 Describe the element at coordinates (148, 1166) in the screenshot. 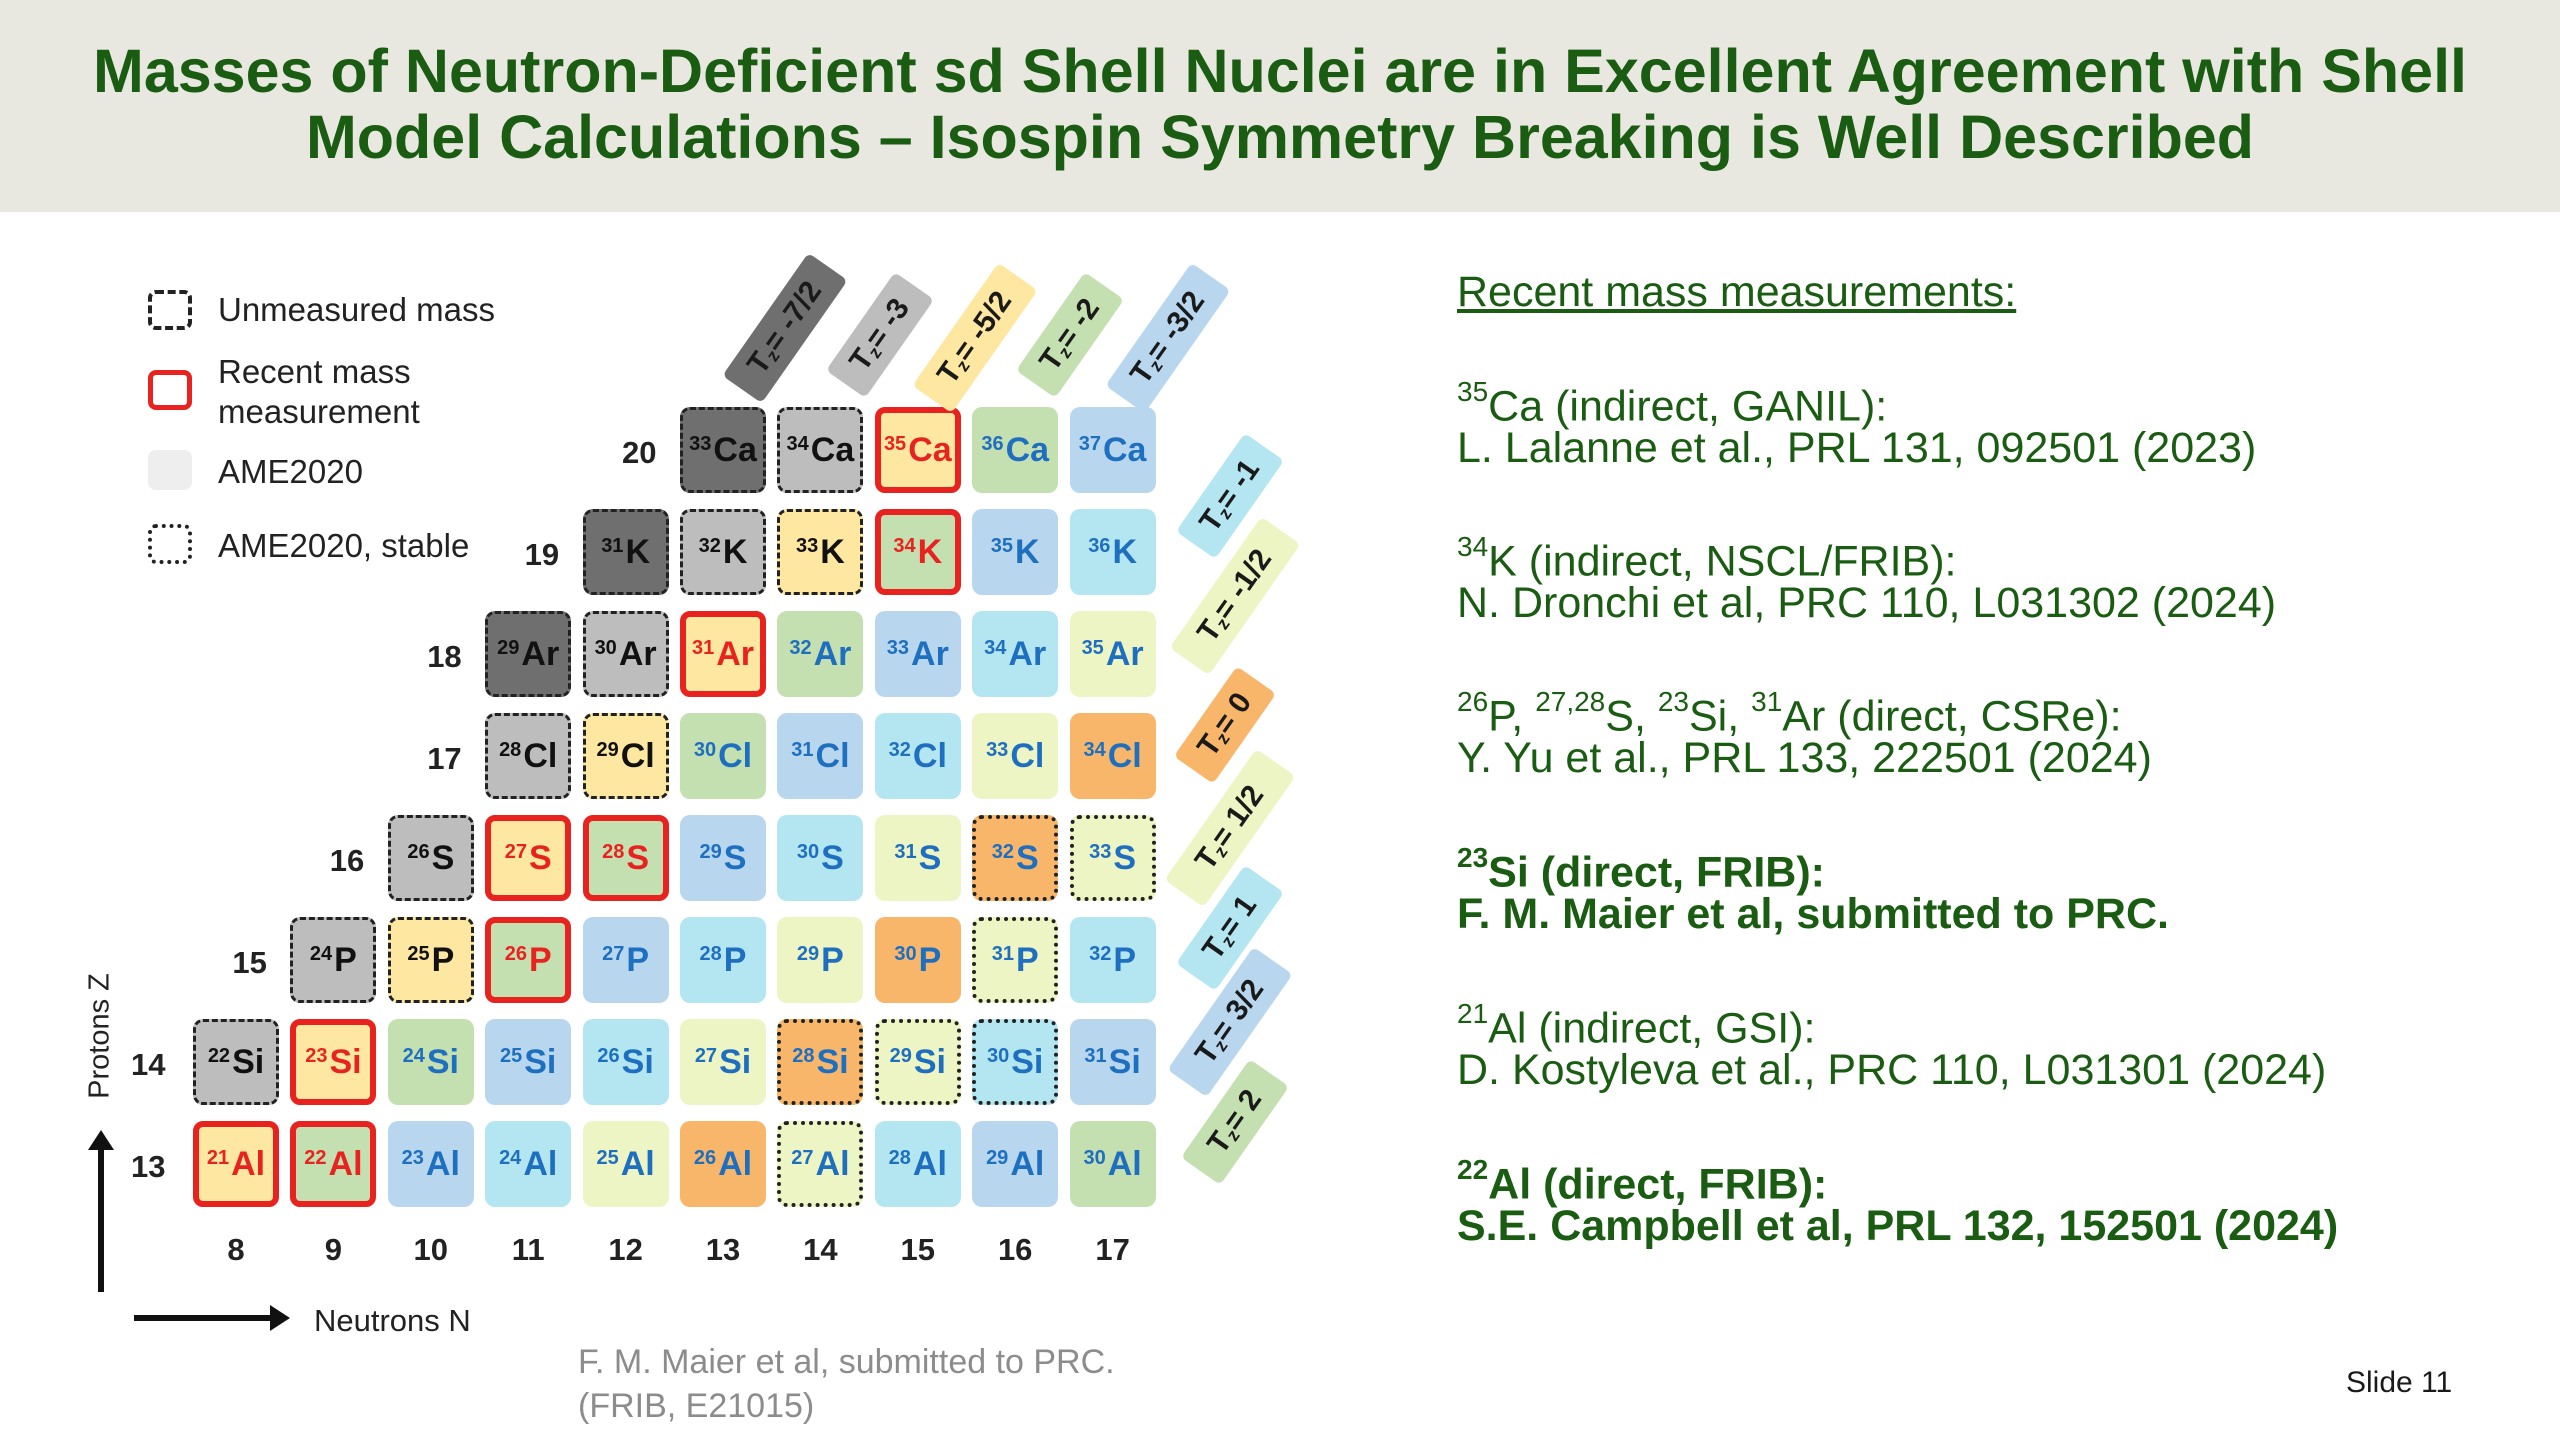

I see `z-label-13: 13` at that location.